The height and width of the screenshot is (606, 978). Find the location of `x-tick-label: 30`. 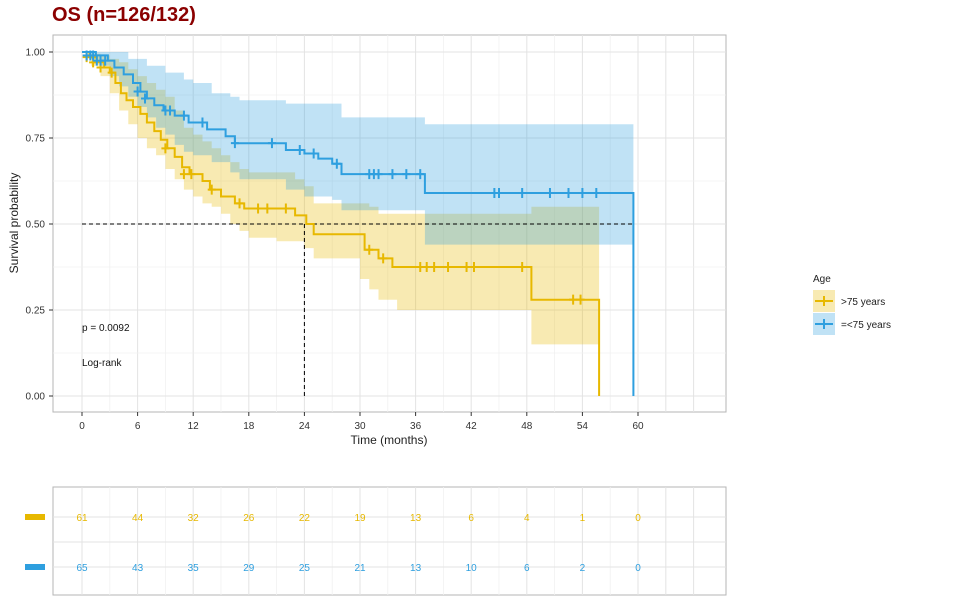

x-tick-label: 30 is located at coordinates (360, 426).